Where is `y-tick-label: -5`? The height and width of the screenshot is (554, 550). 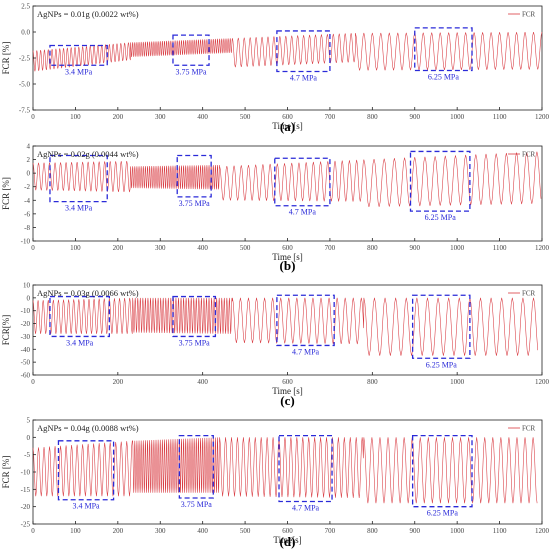
y-tick-label: -5 is located at coordinates (27, 455).